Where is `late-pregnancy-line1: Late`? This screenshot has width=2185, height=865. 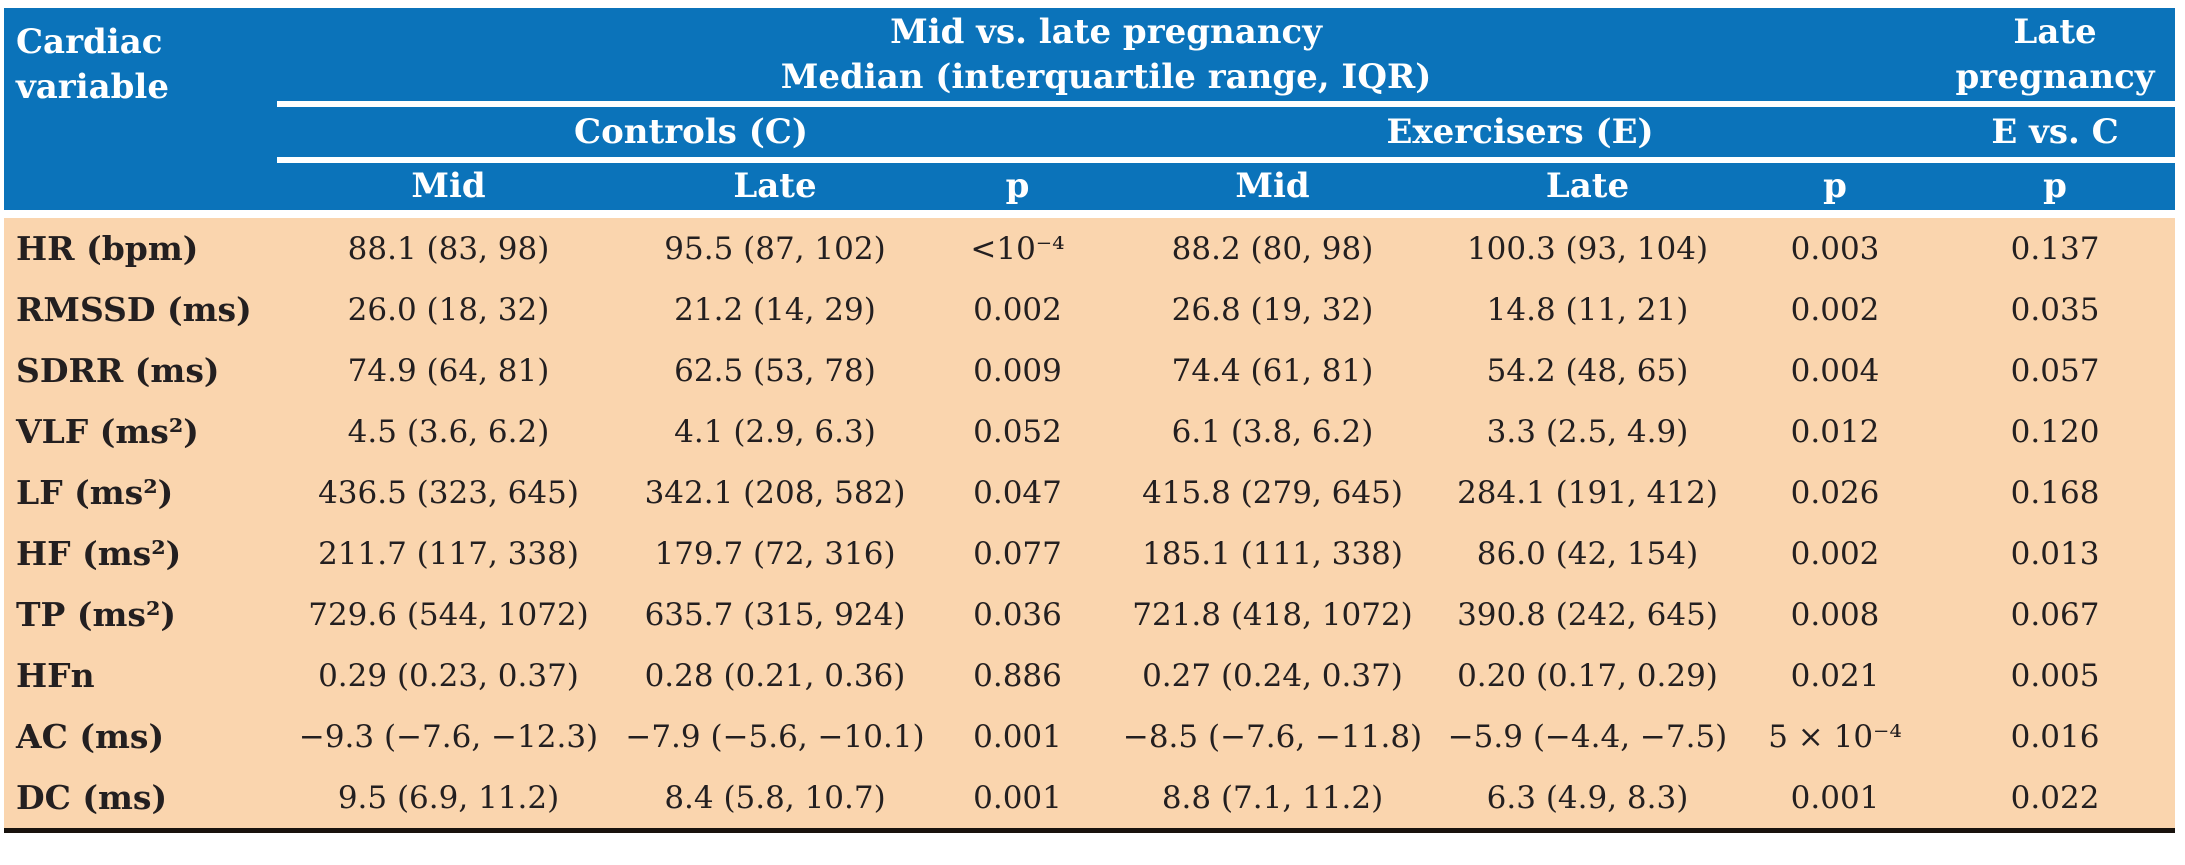
late-pregnancy-line1: Late is located at coordinates (2055, 31).